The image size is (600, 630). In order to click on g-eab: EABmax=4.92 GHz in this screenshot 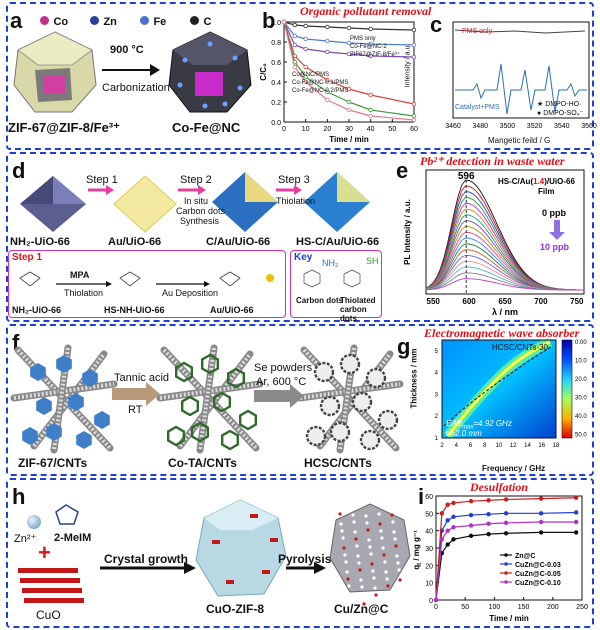, I will do `click(479, 425)`.